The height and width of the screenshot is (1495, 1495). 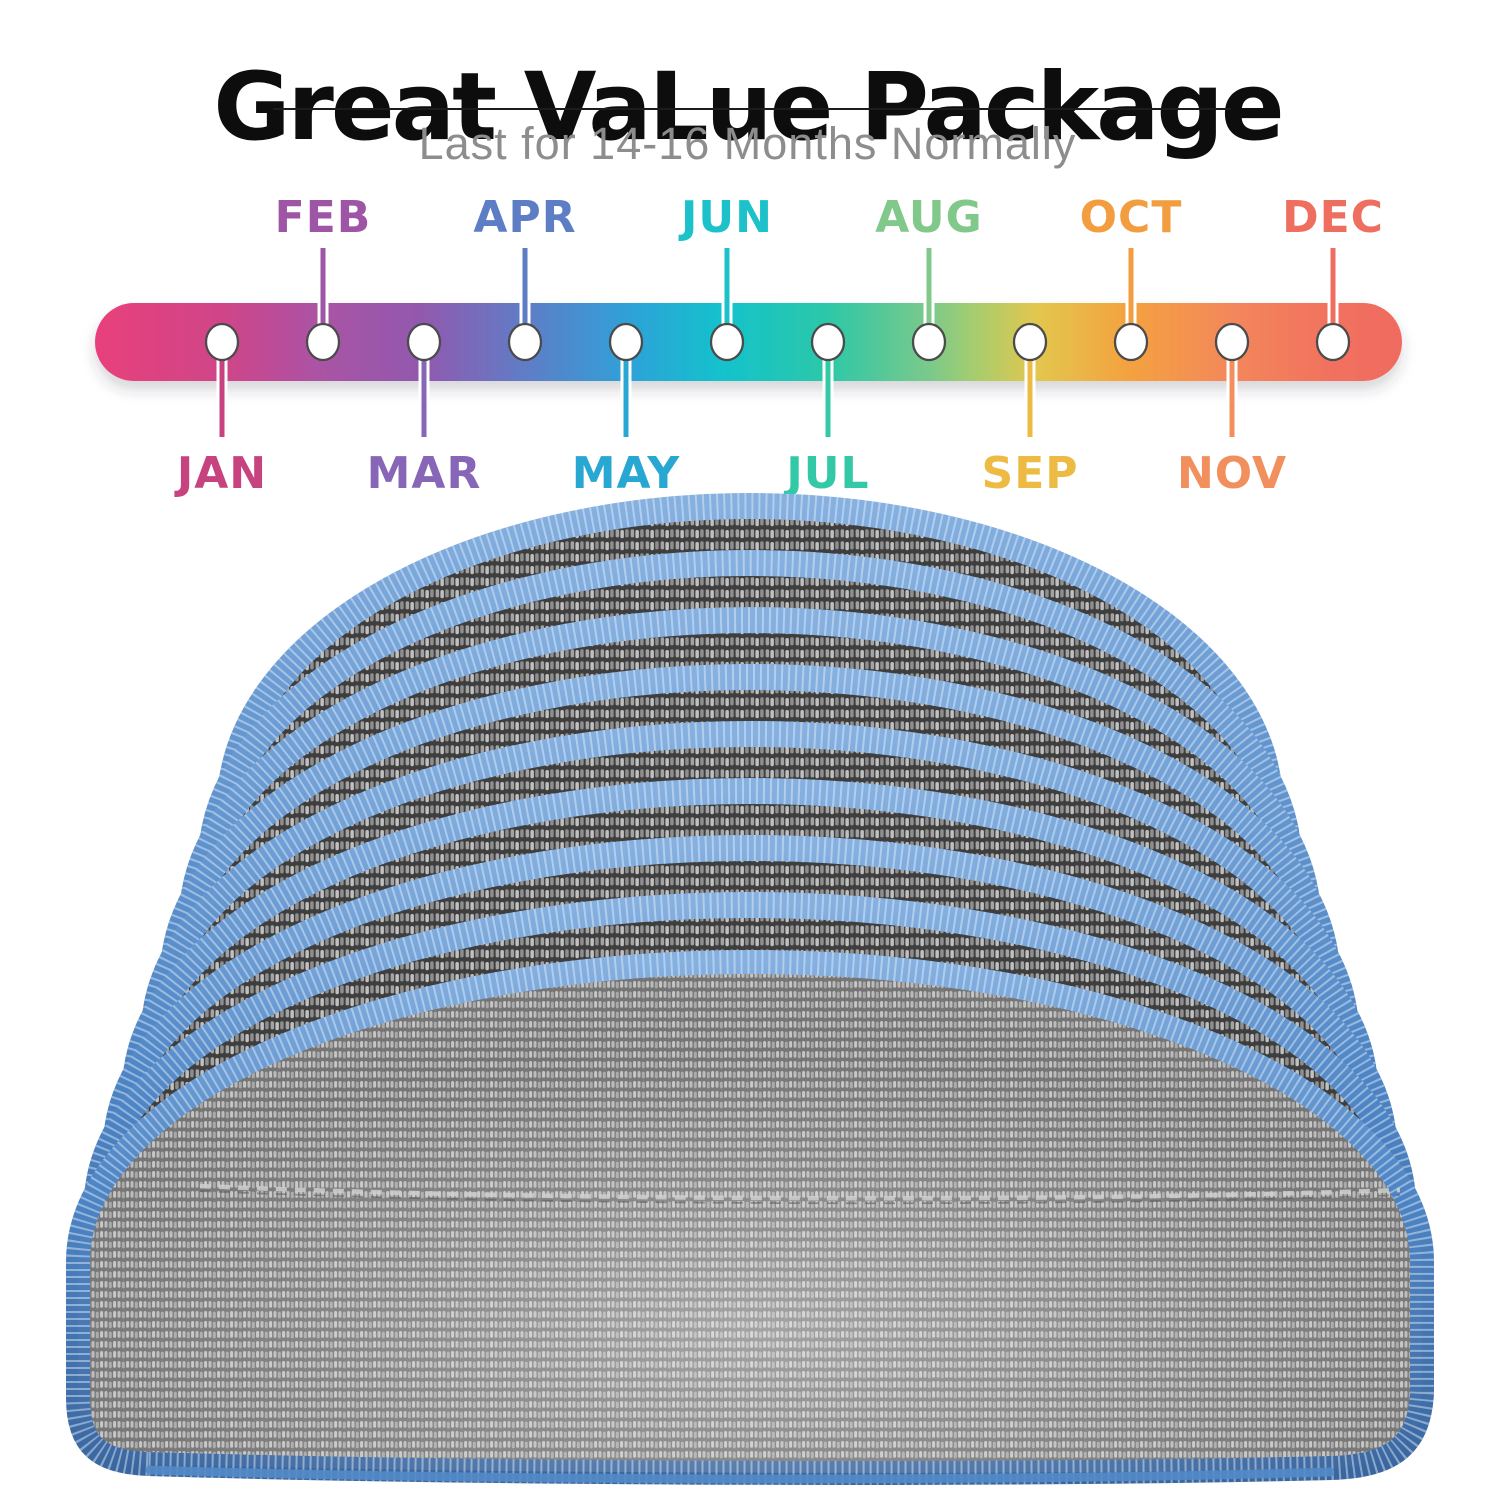 I want to click on title-divider, so click(x=752, y=109).